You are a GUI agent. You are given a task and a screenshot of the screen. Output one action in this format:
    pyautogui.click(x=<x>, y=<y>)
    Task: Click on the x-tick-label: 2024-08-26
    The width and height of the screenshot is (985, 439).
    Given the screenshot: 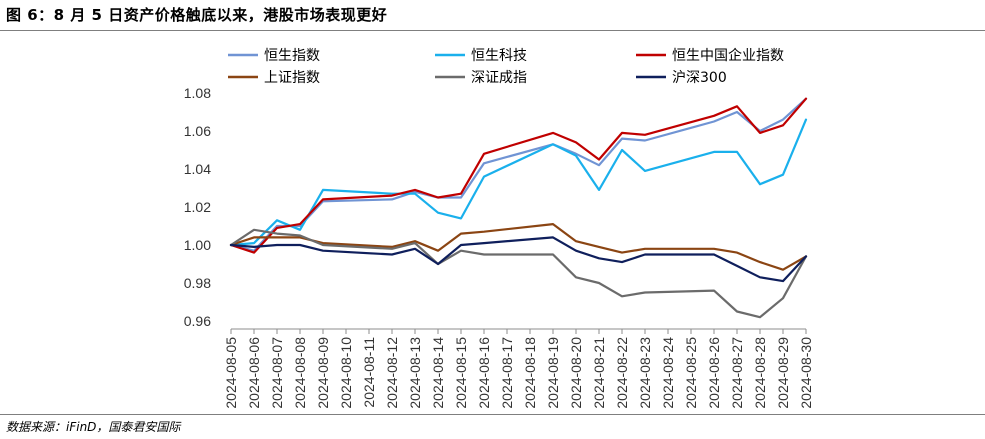 What is the action you would take?
    pyautogui.click(x=714, y=373)
    